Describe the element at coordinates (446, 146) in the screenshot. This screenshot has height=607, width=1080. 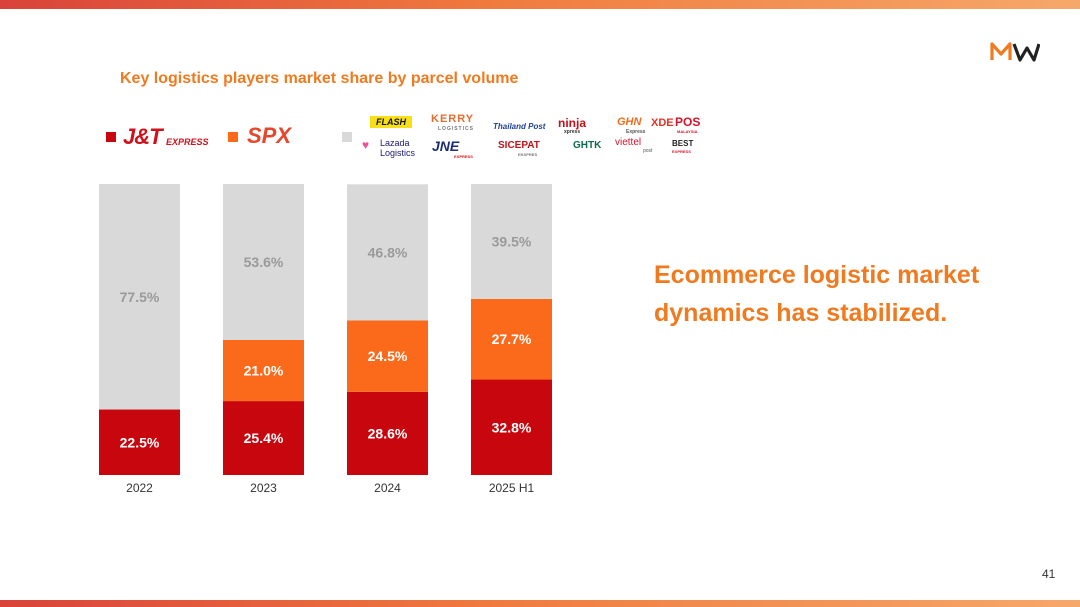
I see `jne-logo: JNE` at that location.